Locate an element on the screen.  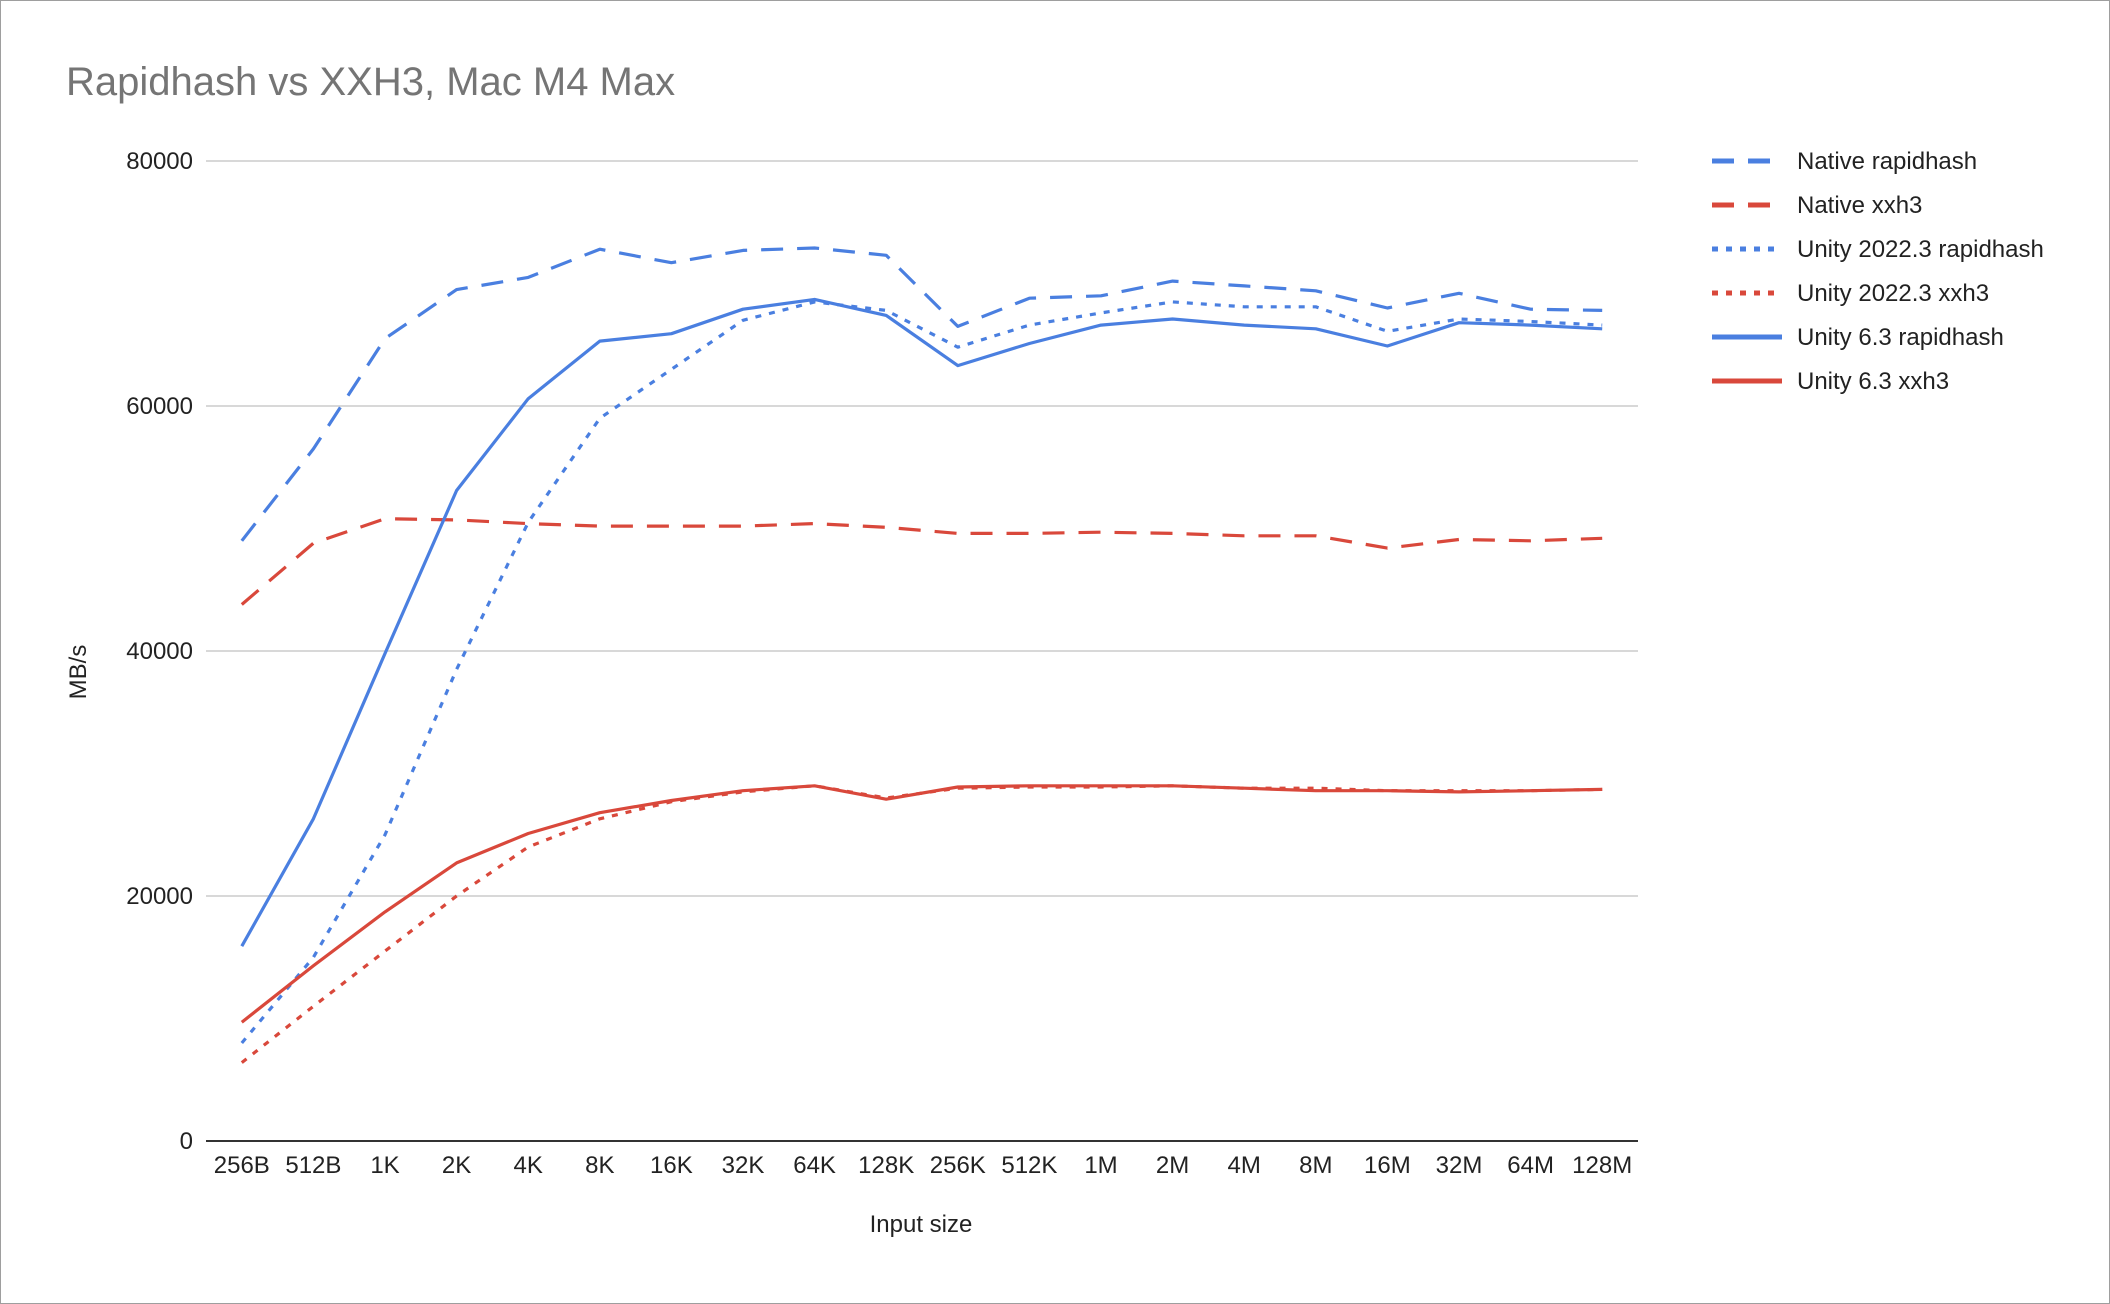
y-tick-label: 0 is located at coordinates (186, 1141).